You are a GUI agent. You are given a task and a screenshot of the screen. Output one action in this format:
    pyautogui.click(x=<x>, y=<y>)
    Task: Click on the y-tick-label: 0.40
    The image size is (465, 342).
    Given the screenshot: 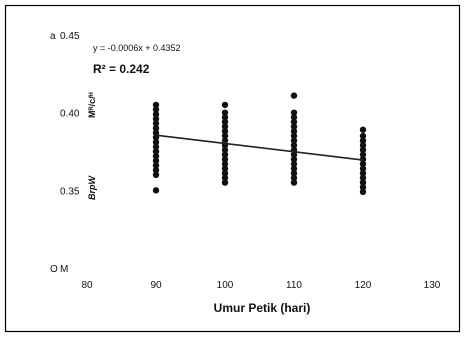 What is the action you would take?
    pyautogui.click(x=70, y=114)
    